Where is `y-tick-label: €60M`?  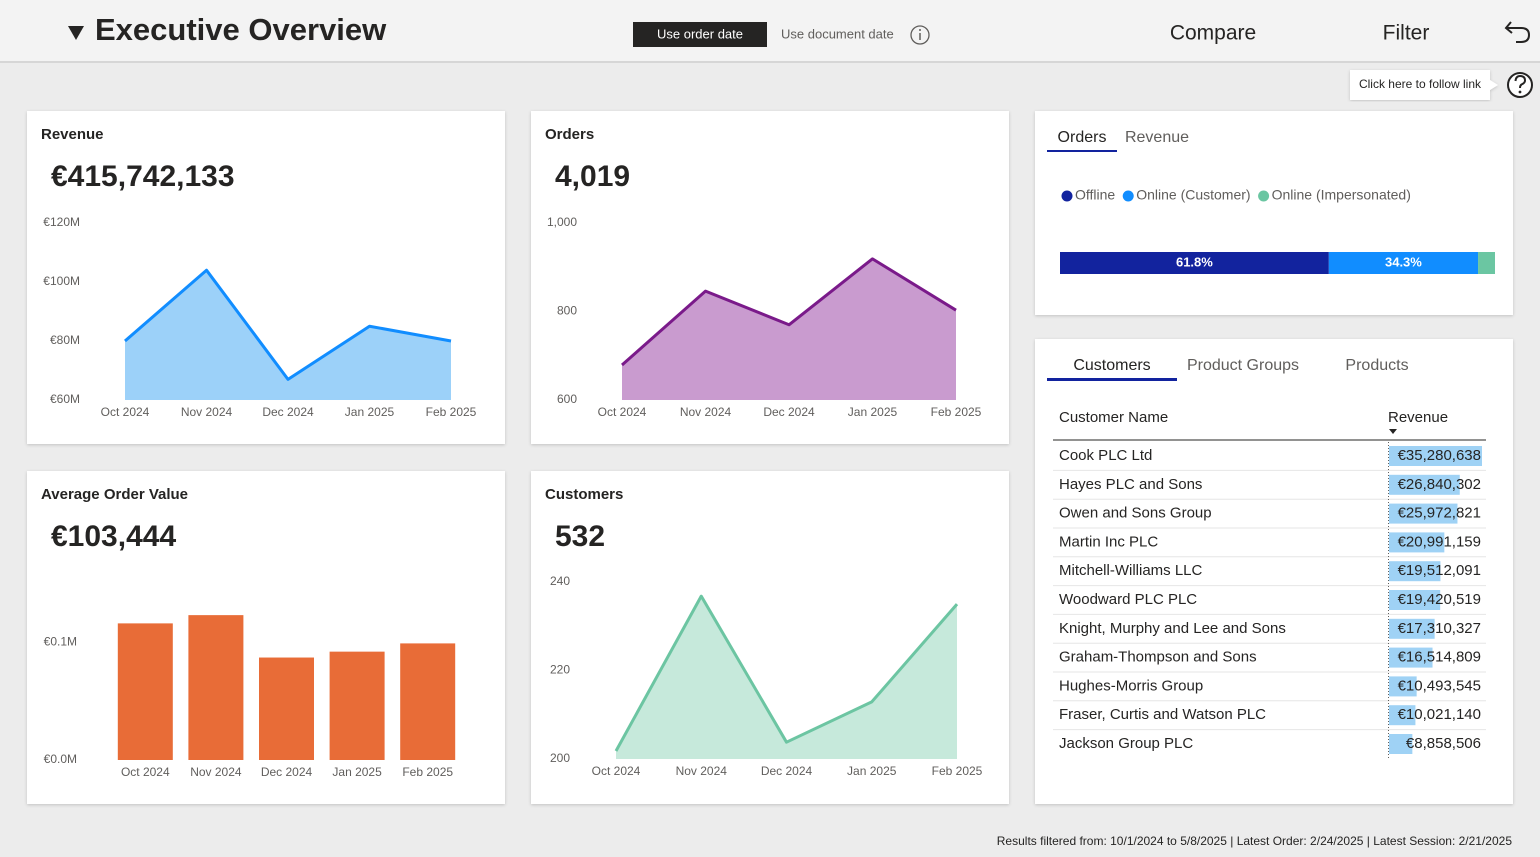 y-tick-label: €60M is located at coordinates (65, 399).